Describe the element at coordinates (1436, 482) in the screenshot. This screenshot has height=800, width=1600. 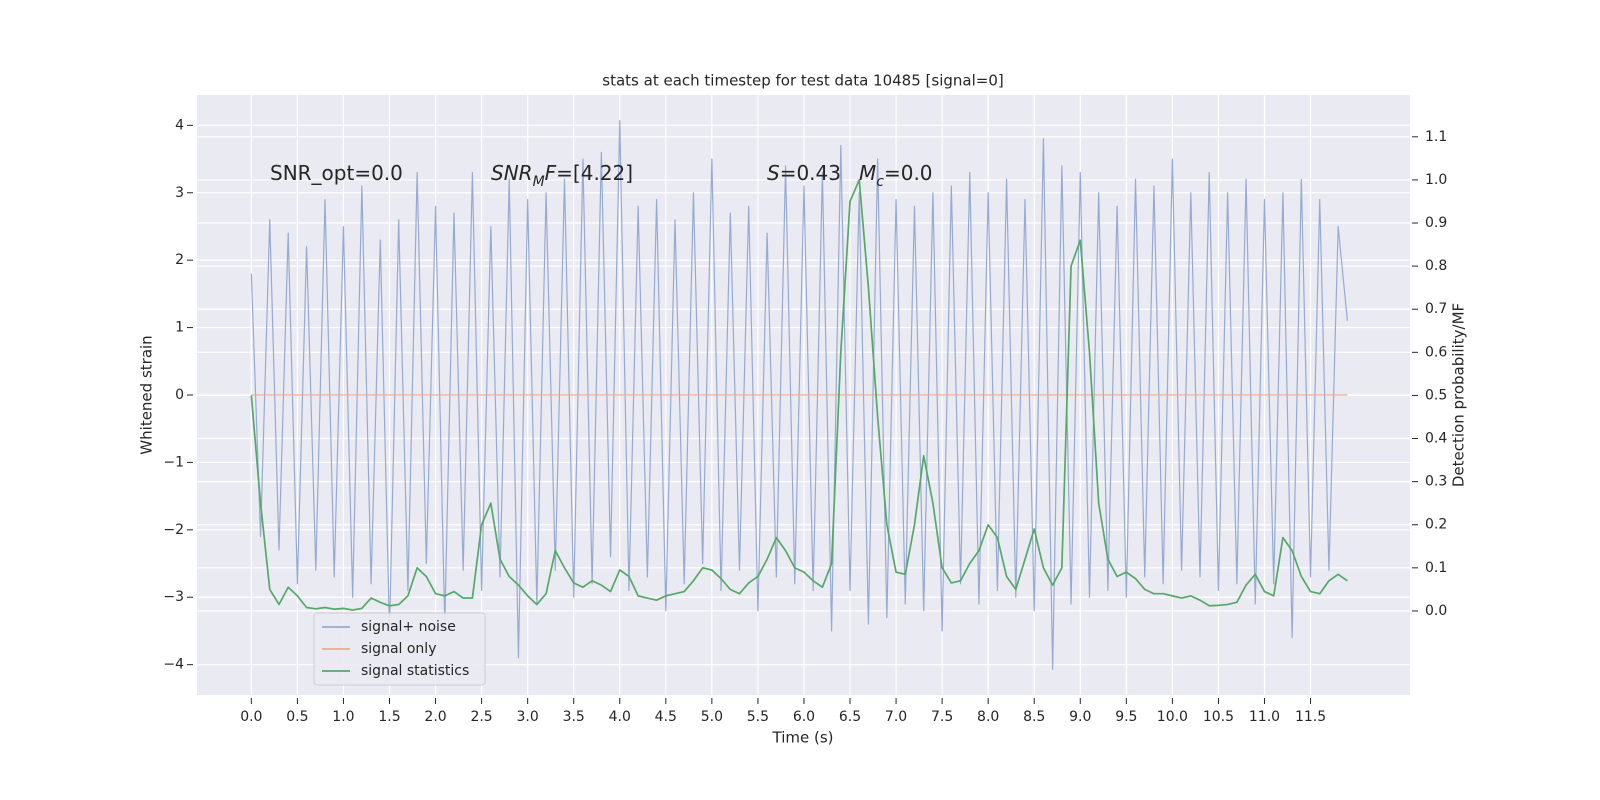
I see `y2-tick-label: 0.3` at that location.